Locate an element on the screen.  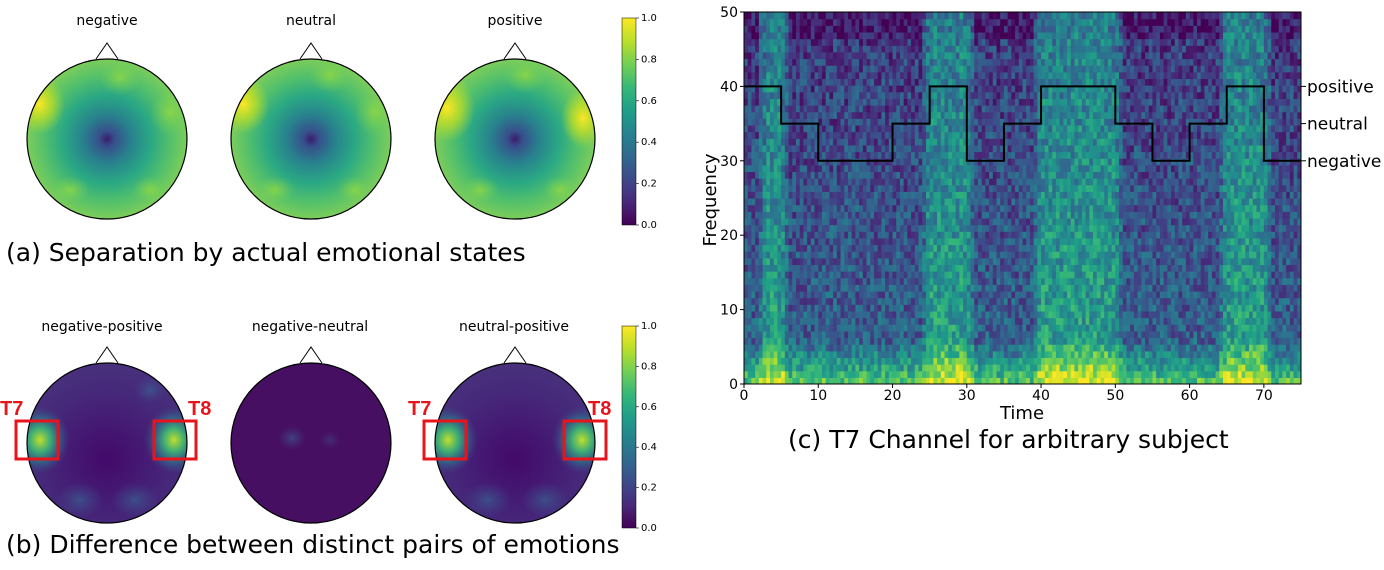
level-label-negative: negative is located at coordinates (1344, 162).